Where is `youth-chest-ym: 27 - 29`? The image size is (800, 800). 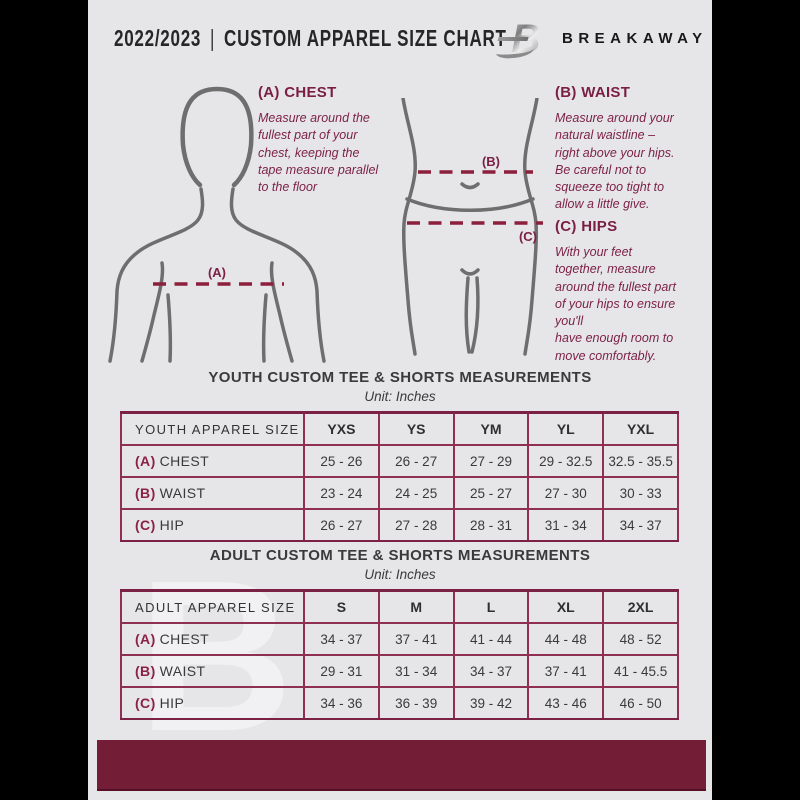 youth-chest-ym: 27 - 29 is located at coordinates (491, 461).